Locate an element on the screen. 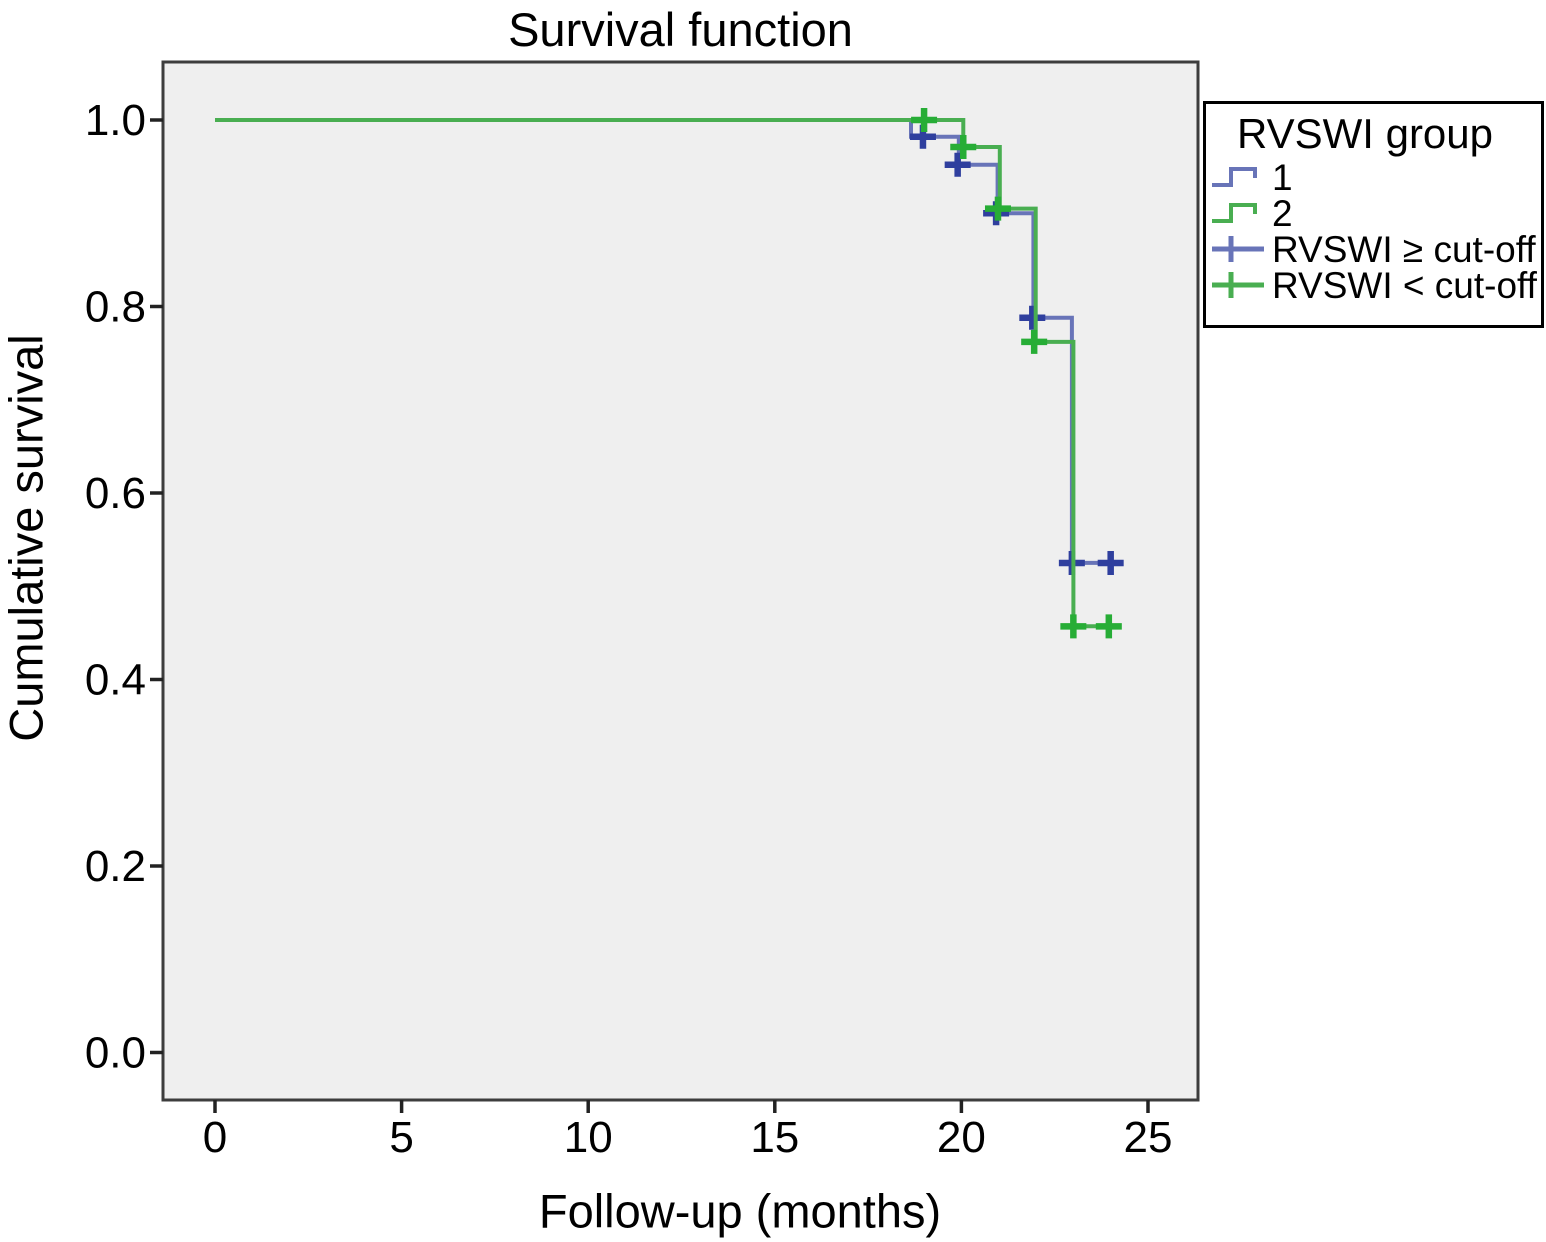 This screenshot has height=1242, width=1546. x-axis-label: Follow-up (months) is located at coordinates (740, 1211).